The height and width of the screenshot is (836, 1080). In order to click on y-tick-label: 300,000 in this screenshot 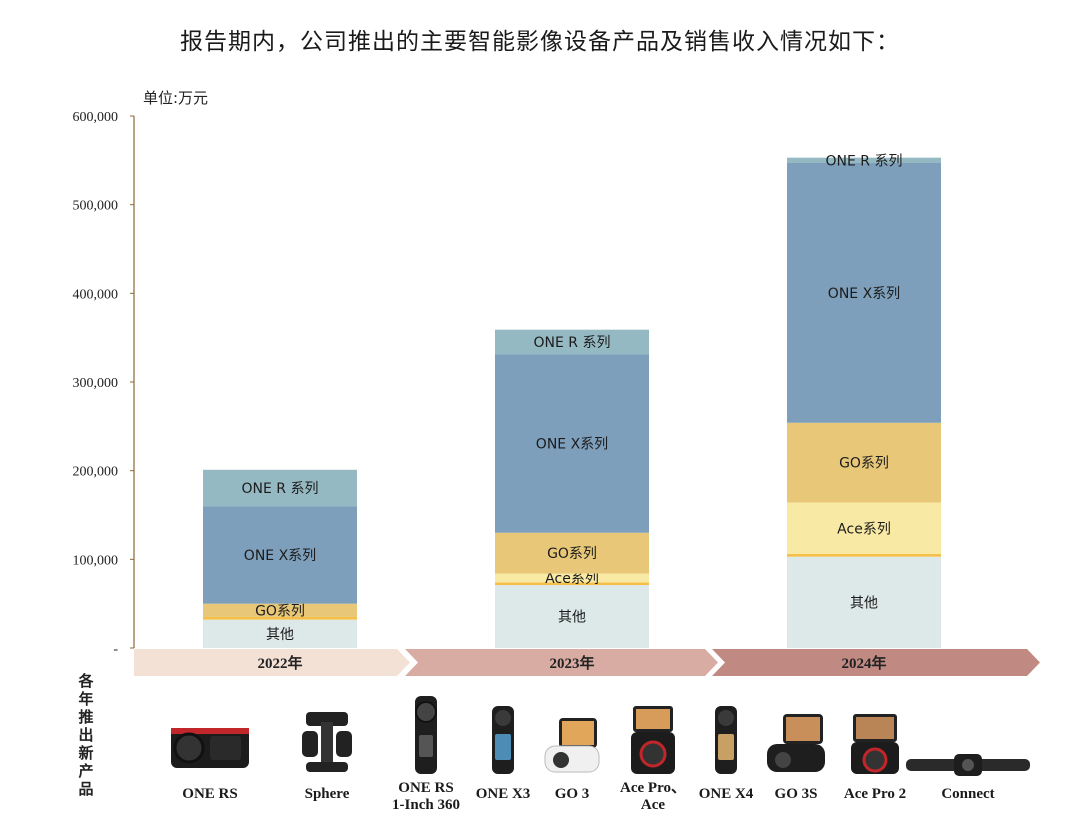, I will do `click(96, 383)`.